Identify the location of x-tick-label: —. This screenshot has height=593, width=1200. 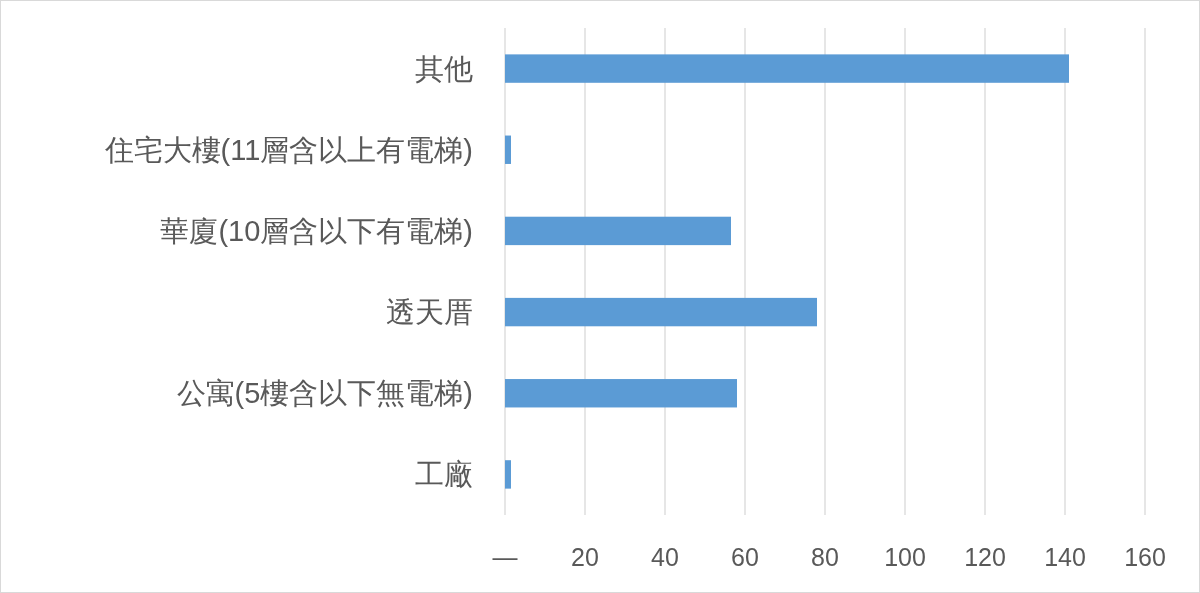
(505, 557).